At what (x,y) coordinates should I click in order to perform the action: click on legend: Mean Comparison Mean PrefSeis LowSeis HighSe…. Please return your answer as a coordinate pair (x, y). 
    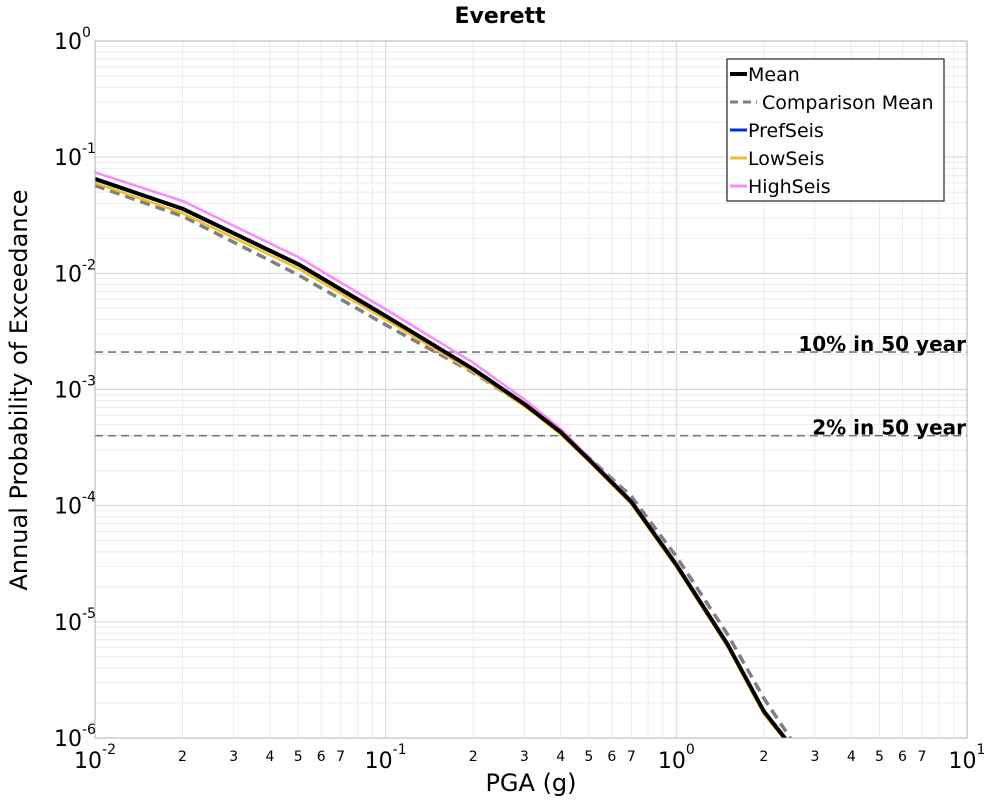
    Looking at the image, I should click on (835, 130).